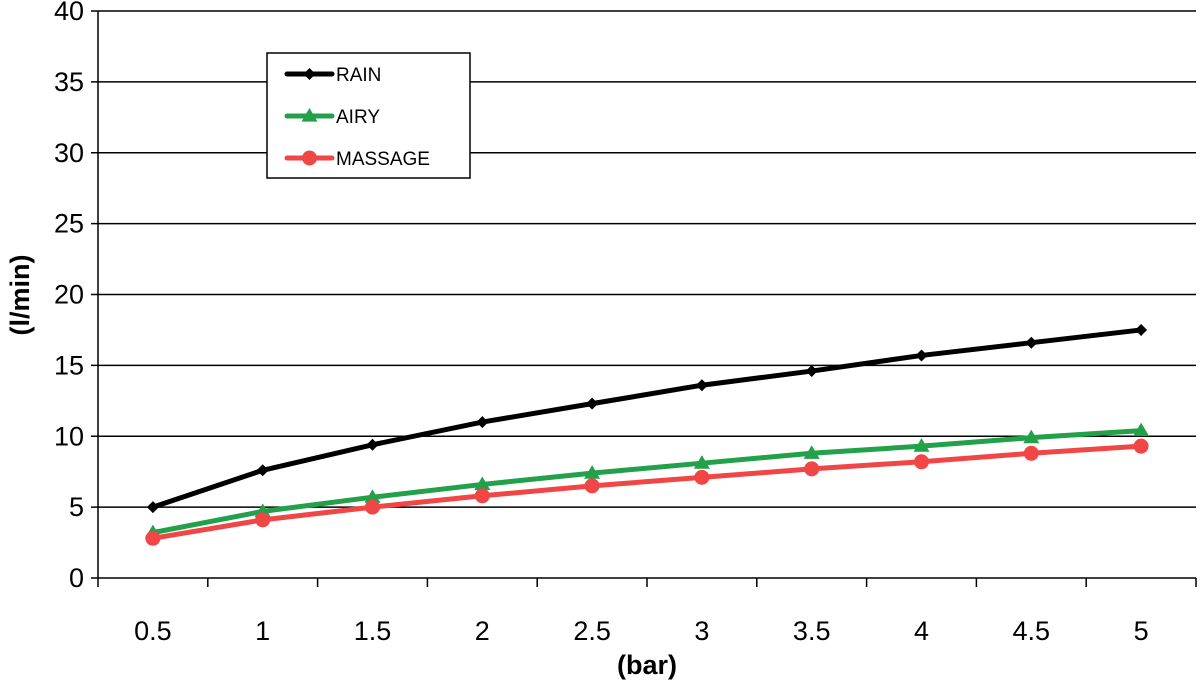 The width and height of the screenshot is (1200, 687). I want to click on legend-item-airy: AIRY, so click(332, 117).